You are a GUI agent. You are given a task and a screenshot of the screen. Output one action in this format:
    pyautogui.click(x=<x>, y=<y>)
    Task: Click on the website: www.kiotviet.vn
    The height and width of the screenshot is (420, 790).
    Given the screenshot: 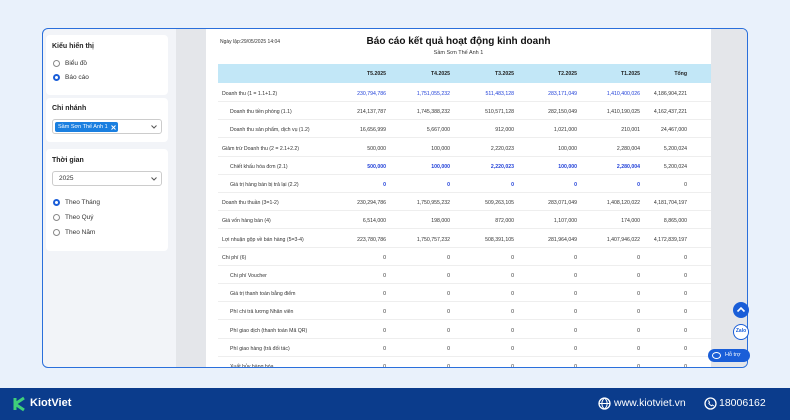 What is the action you would take?
    pyautogui.click(x=650, y=403)
    